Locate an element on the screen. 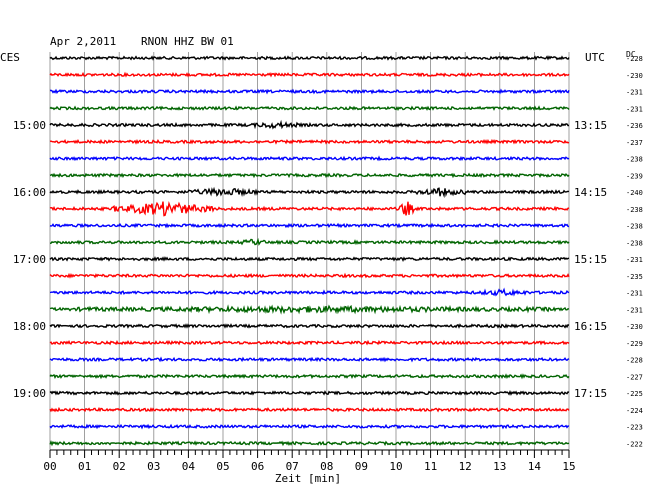  dc-label: DC is located at coordinates (631, 54).